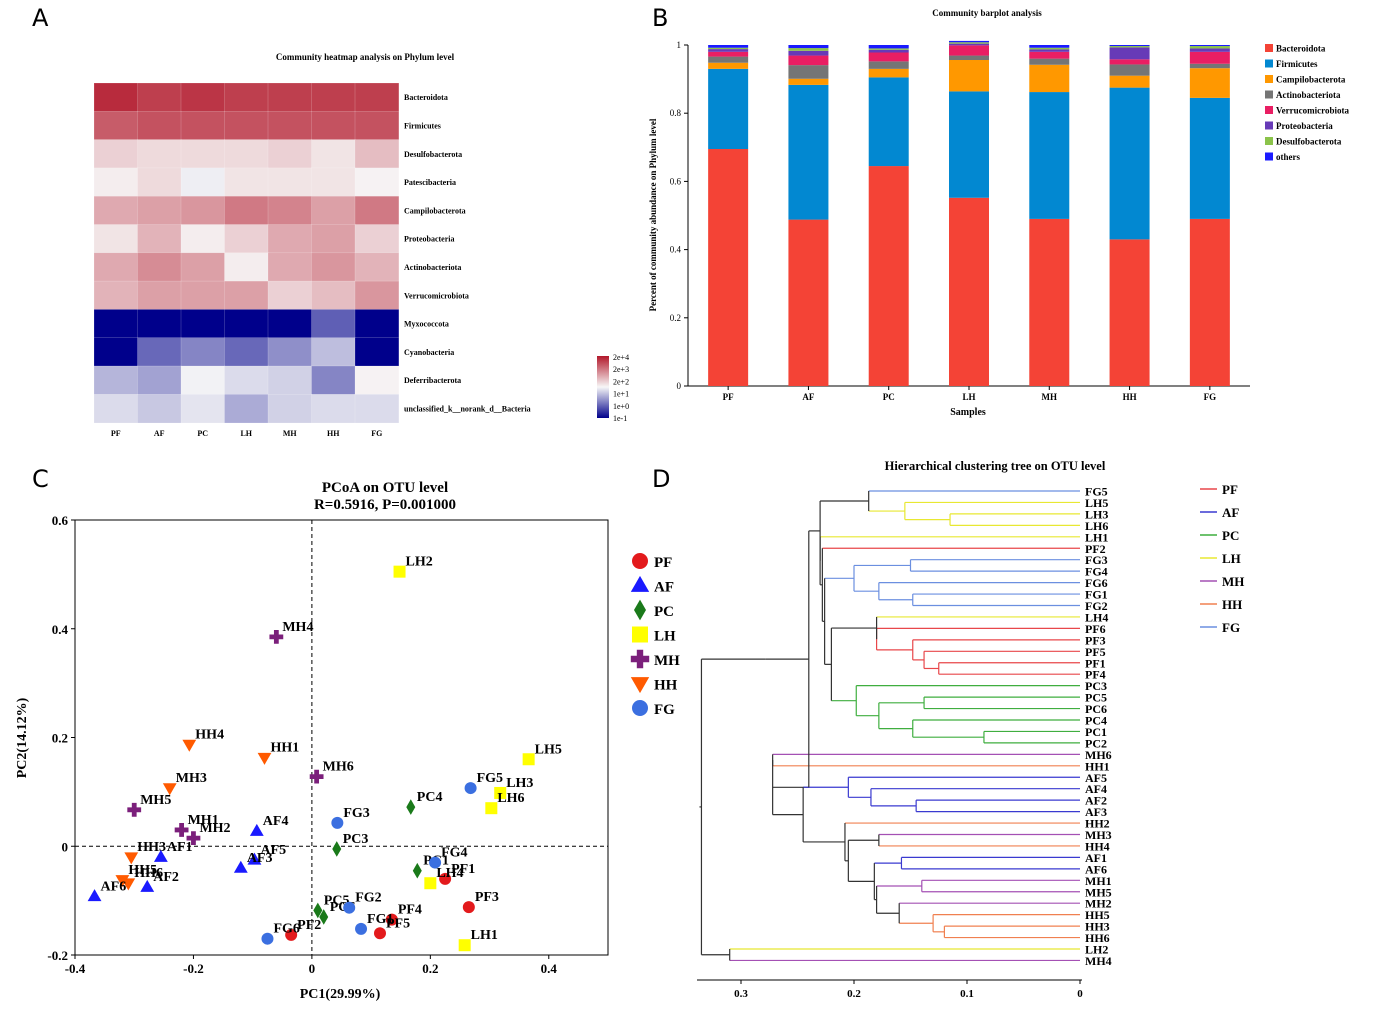  What do you see at coordinates (621, 369) in the screenshot?
I see `heatmap-legend-label: 2e+3` at bounding box center [621, 369].